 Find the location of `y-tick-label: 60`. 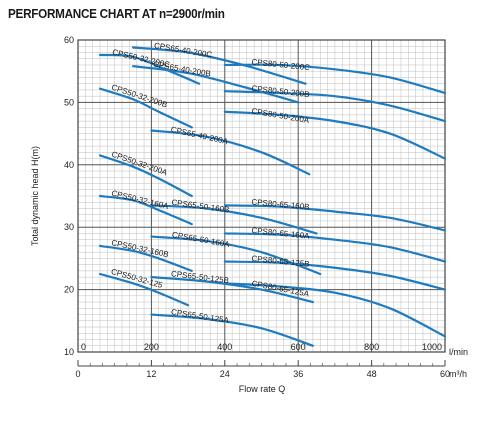

y-tick-label: 60 is located at coordinates (69, 40).